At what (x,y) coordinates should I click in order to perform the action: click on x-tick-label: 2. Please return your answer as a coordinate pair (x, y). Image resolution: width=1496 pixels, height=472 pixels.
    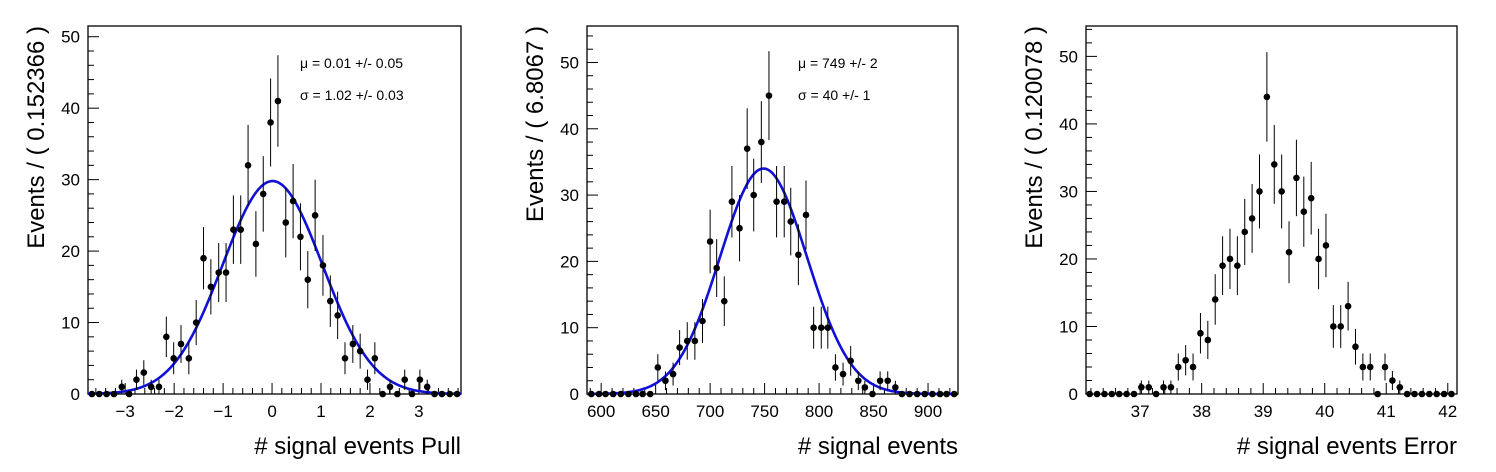
    Looking at the image, I should click on (369, 411).